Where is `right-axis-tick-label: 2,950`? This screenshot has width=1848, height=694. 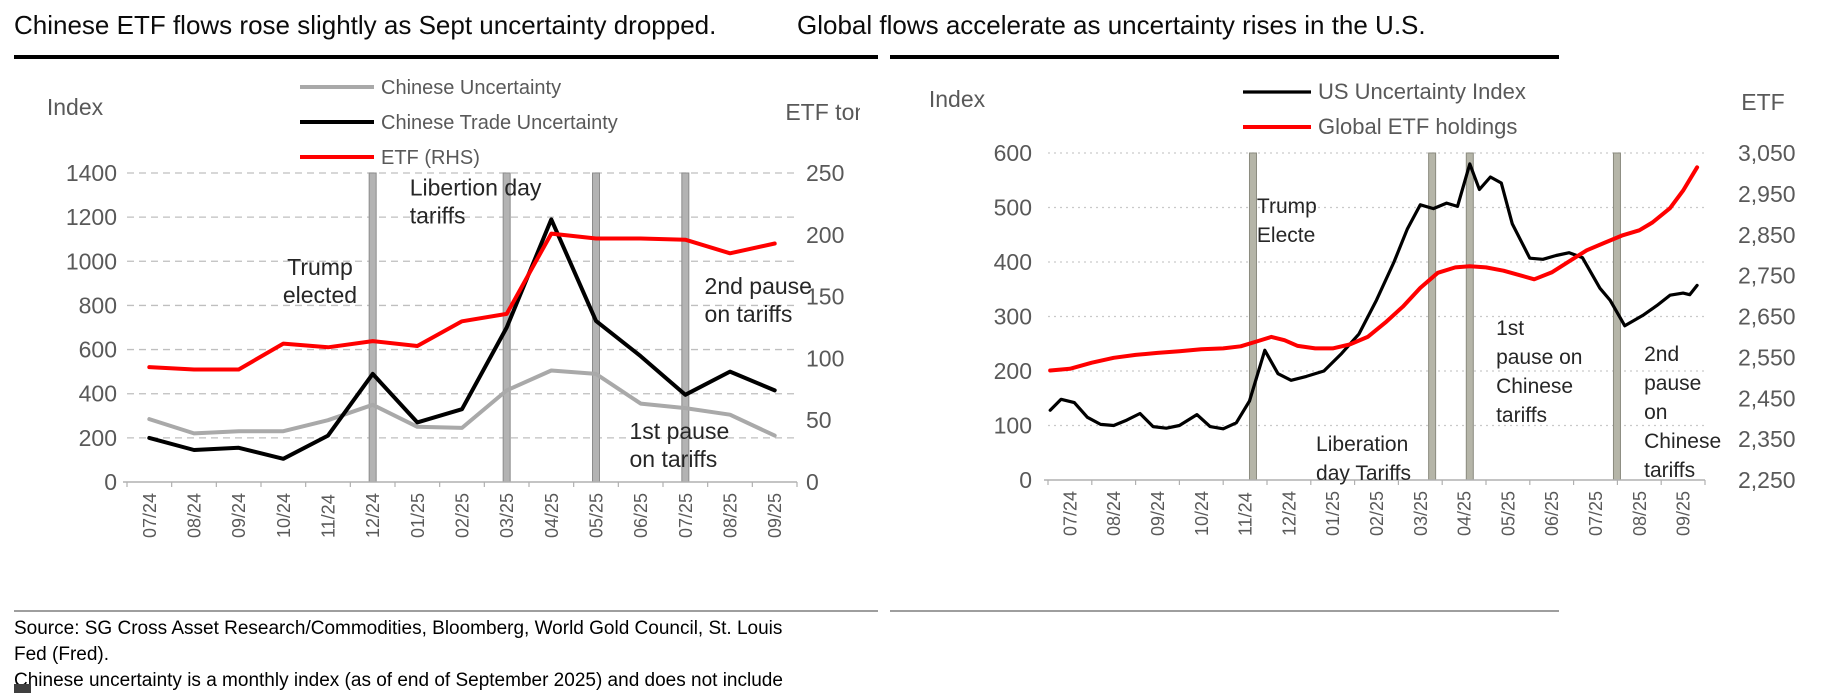
right-axis-tick-label: 2,950 is located at coordinates (1767, 194).